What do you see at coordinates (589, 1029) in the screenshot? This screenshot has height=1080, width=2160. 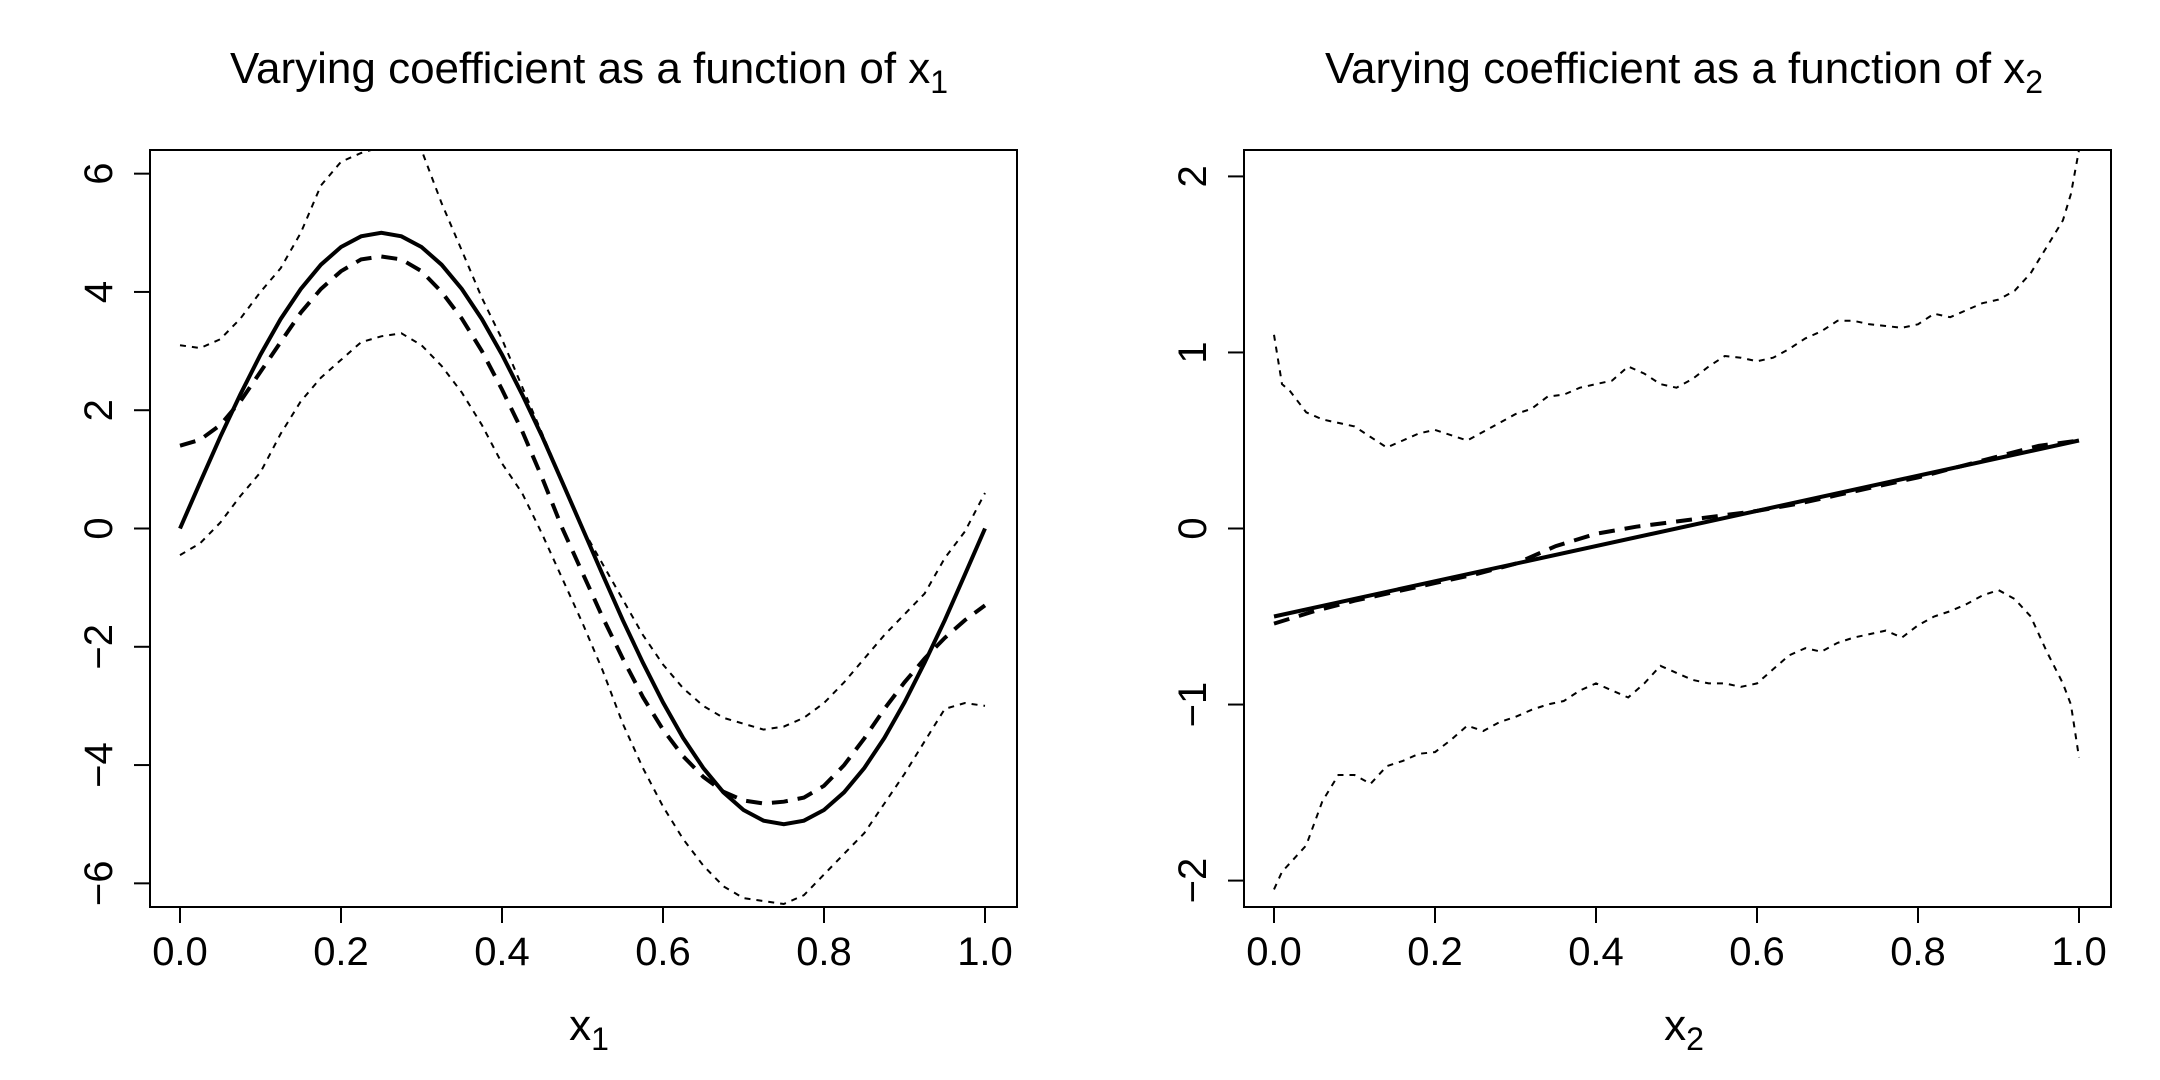 I see `x-axis-label: x1` at bounding box center [589, 1029].